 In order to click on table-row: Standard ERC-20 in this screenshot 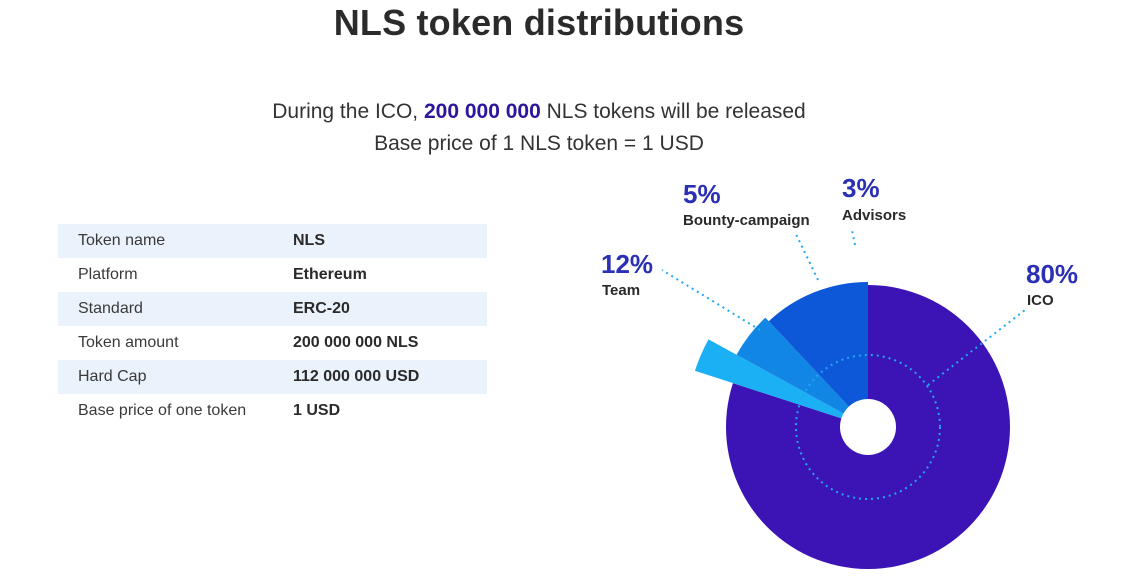, I will do `click(272, 309)`.